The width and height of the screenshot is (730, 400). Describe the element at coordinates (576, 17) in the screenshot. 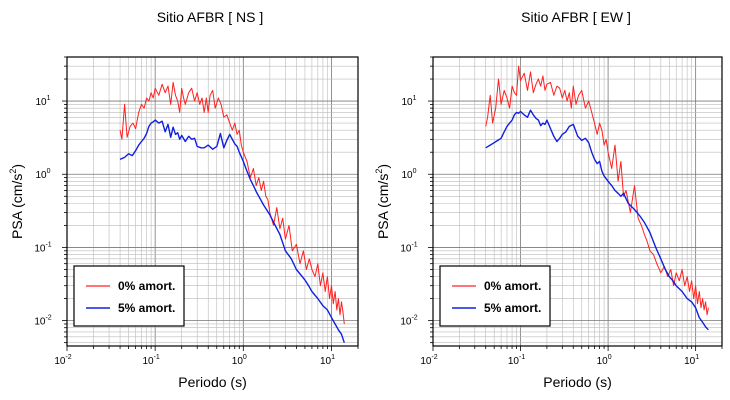

I see `chart-title: Sitio AFBR [ EW ]` at that location.